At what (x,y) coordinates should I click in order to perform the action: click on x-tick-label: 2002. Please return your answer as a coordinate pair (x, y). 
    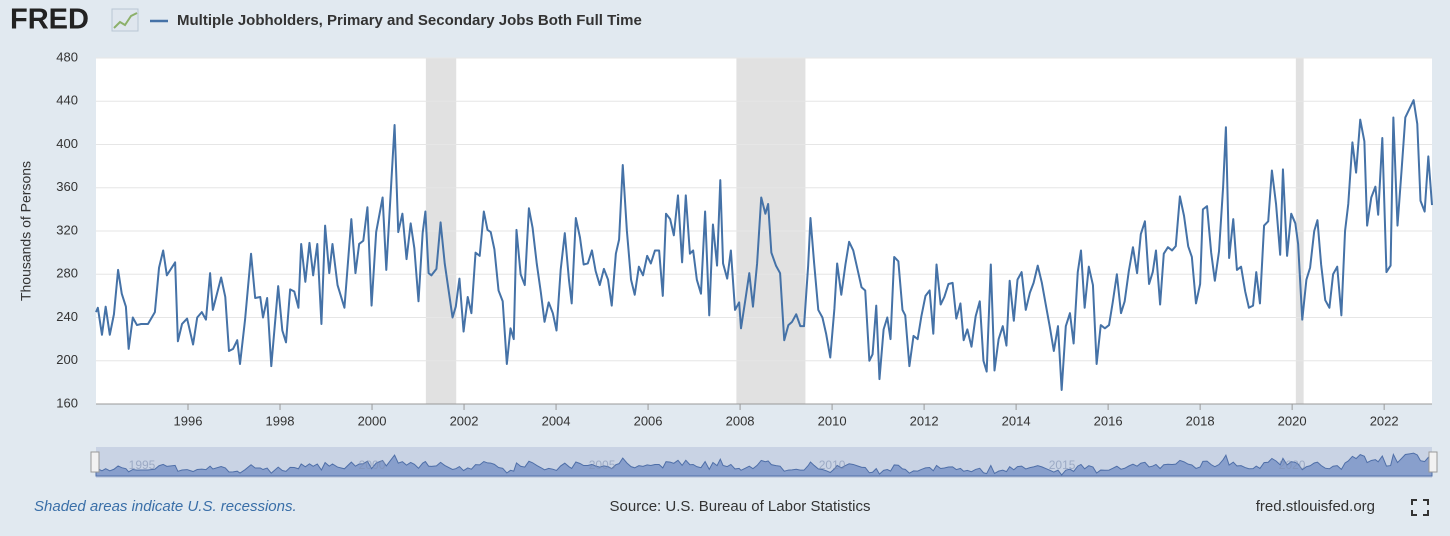
    Looking at the image, I should click on (464, 420).